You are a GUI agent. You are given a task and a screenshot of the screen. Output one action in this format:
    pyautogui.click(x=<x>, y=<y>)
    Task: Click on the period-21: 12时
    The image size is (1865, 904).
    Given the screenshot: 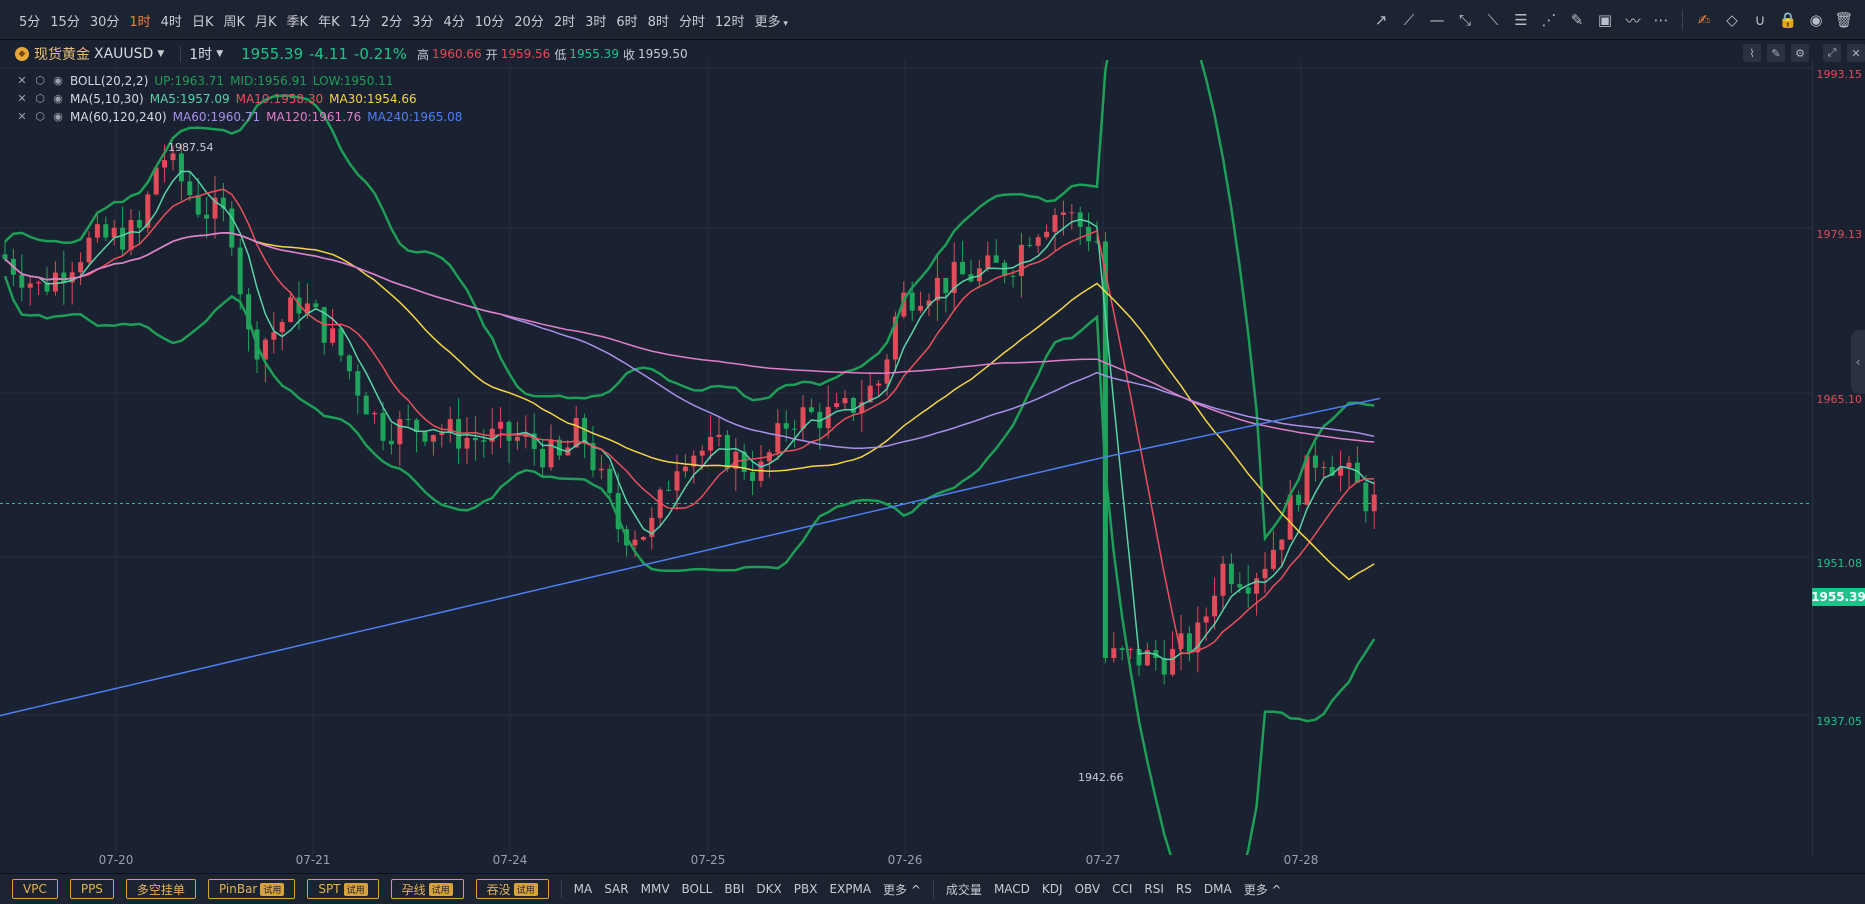 What is the action you would take?
    pyautogui.click(x=729, y=22)
    